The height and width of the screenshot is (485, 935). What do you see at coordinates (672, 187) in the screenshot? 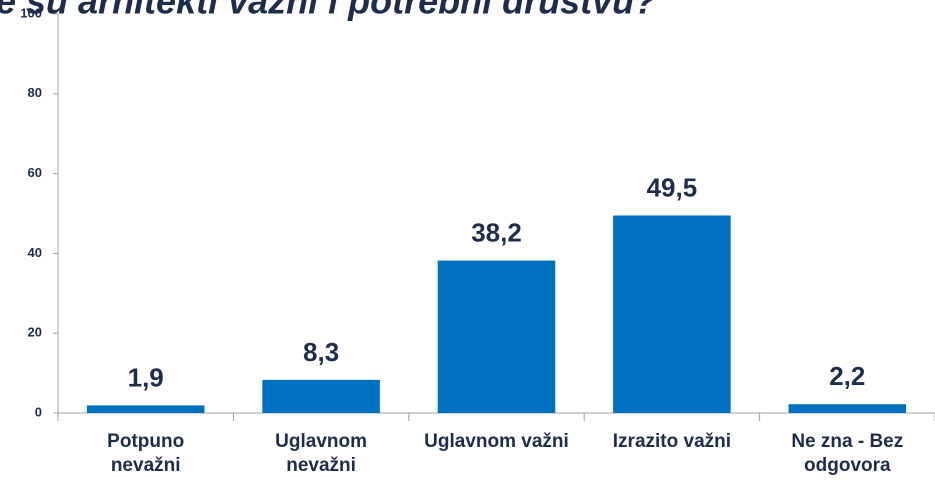
I see `value-label: 49,5` at bounding box center [672, 187].